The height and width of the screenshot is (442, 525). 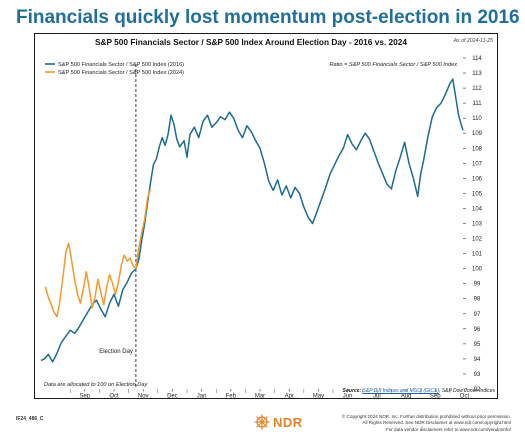 I want to click on ndr-logo: NDR, so click(x=278, y=422).